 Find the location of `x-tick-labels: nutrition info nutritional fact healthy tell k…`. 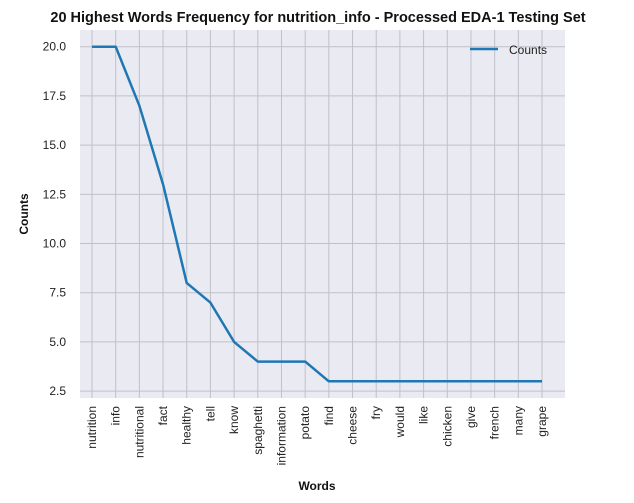

x-tick-labels: nutrition info nutritional fact healthy tell k… is located at coordinates (317, 435).